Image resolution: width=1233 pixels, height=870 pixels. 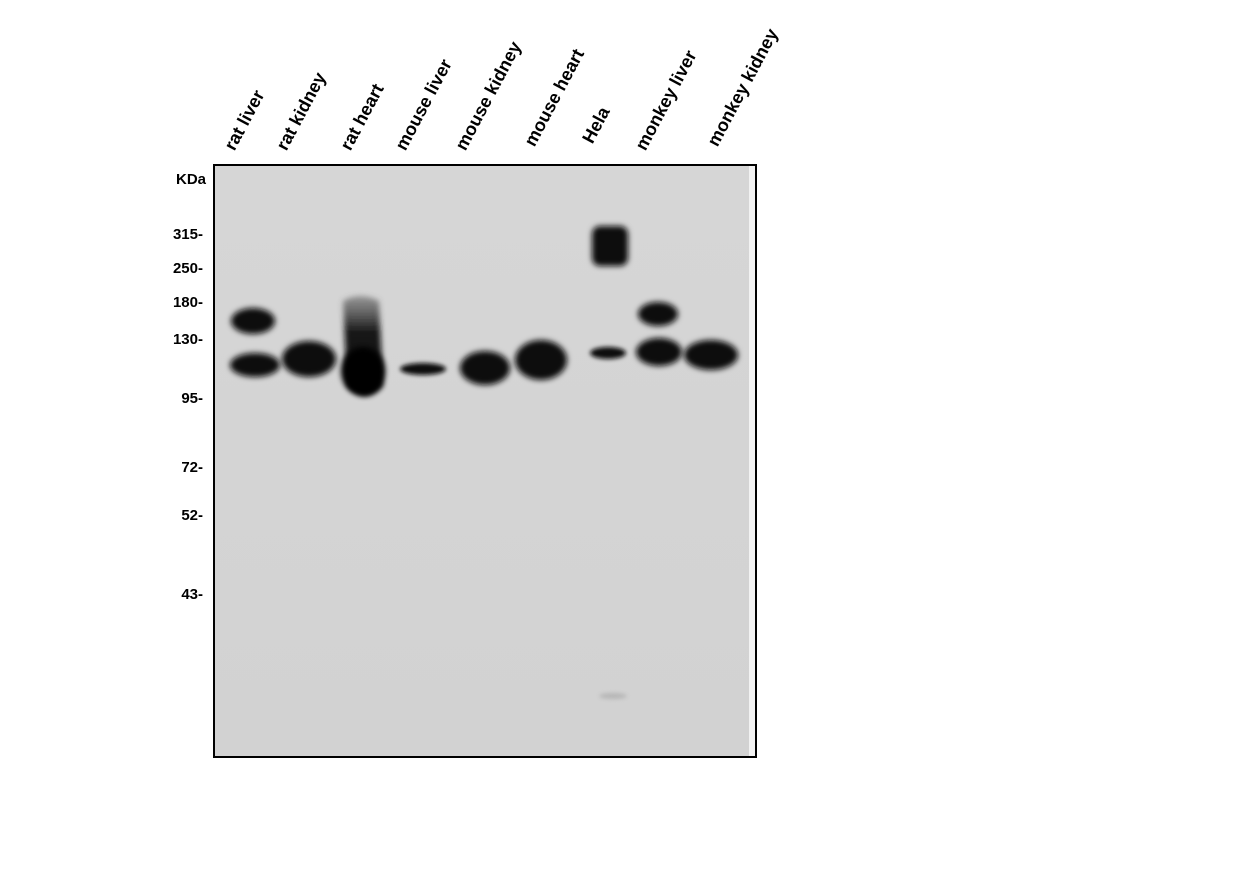 I want to click on band-group-mouse-heart, so click(x=541, y=360).